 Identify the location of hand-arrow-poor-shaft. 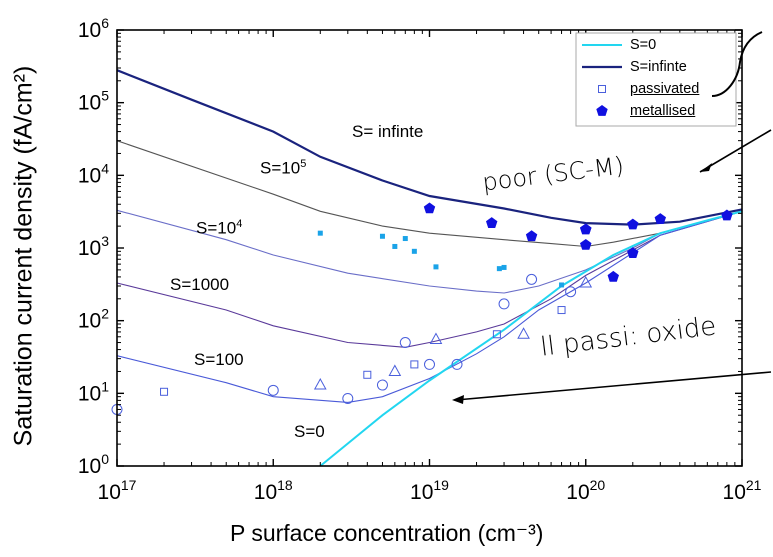
(735, 151).